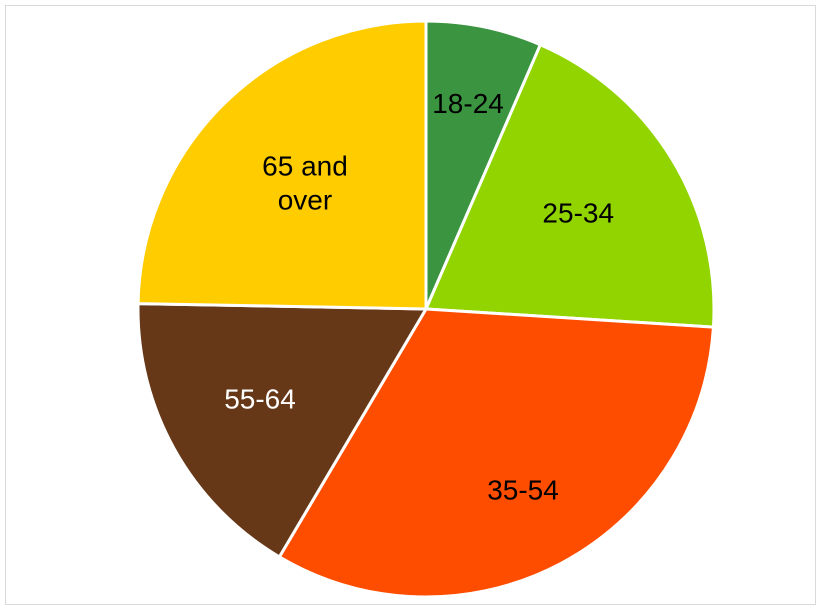 The width and height of the screenshot is (823, 607). What do you see at coordinates (260, 399) in the screenshot?
I see `pie-label-55-64: 55-64` at bounding box center [260, 399].